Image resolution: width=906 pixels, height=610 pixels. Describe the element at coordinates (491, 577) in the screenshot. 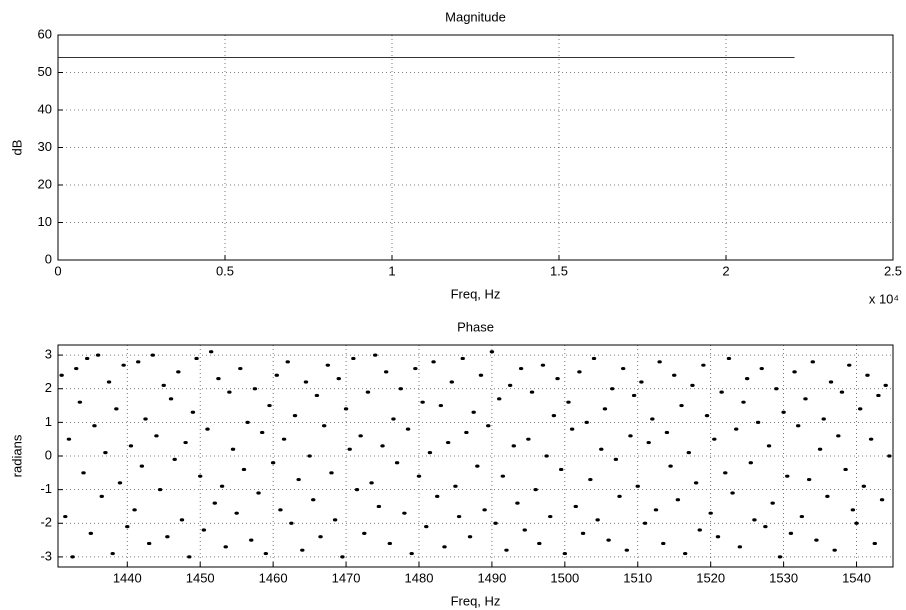

I see `x-tick-label: 1490` at that location.